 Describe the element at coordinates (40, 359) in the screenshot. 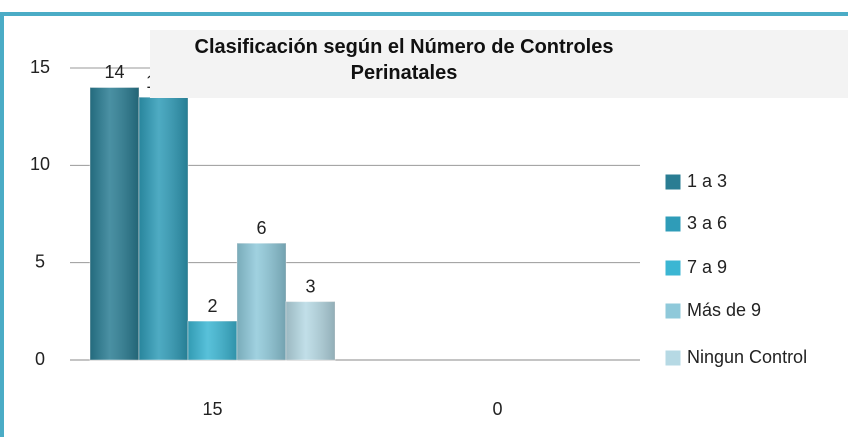

I see `y-tick-label: 0` at that location.